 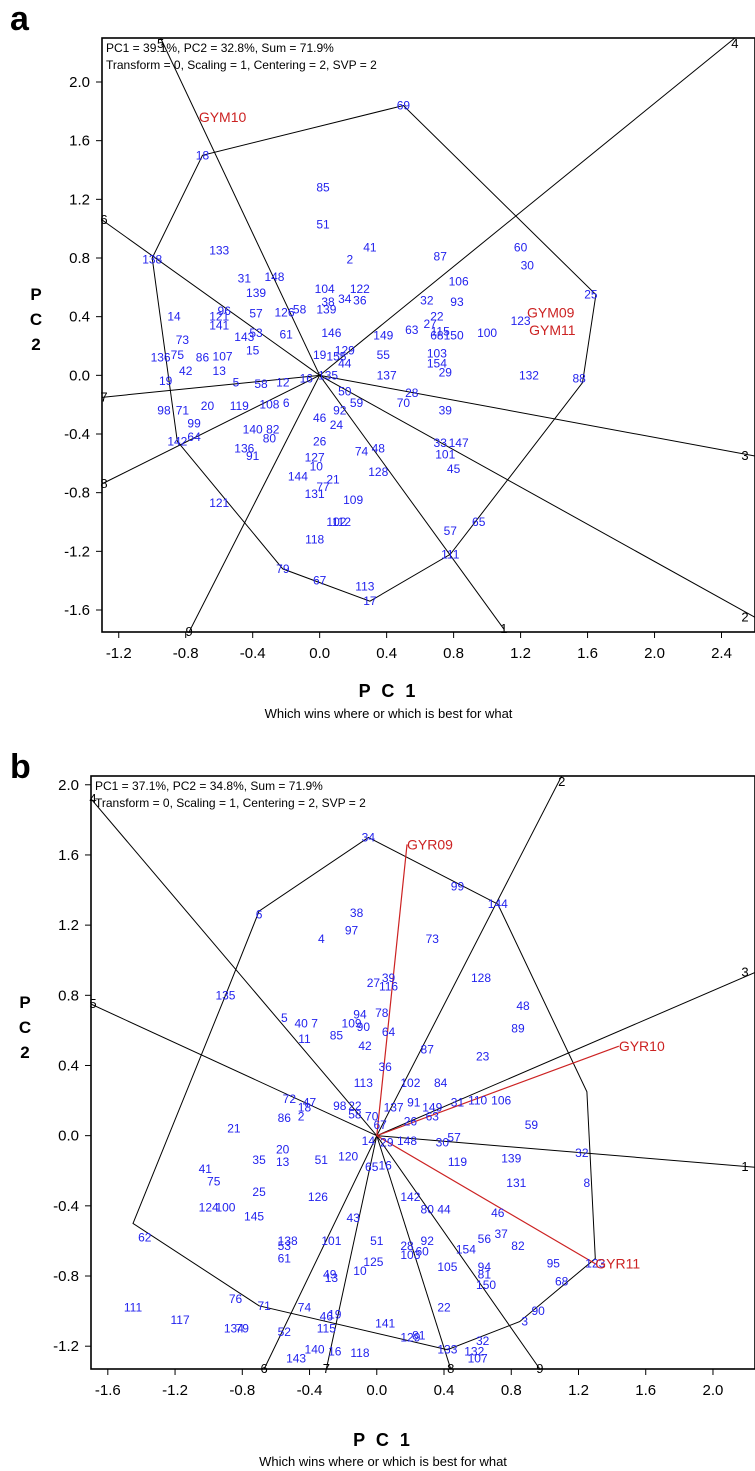 I want to click on genotype-label: 110, so click(x=477, y=1101).